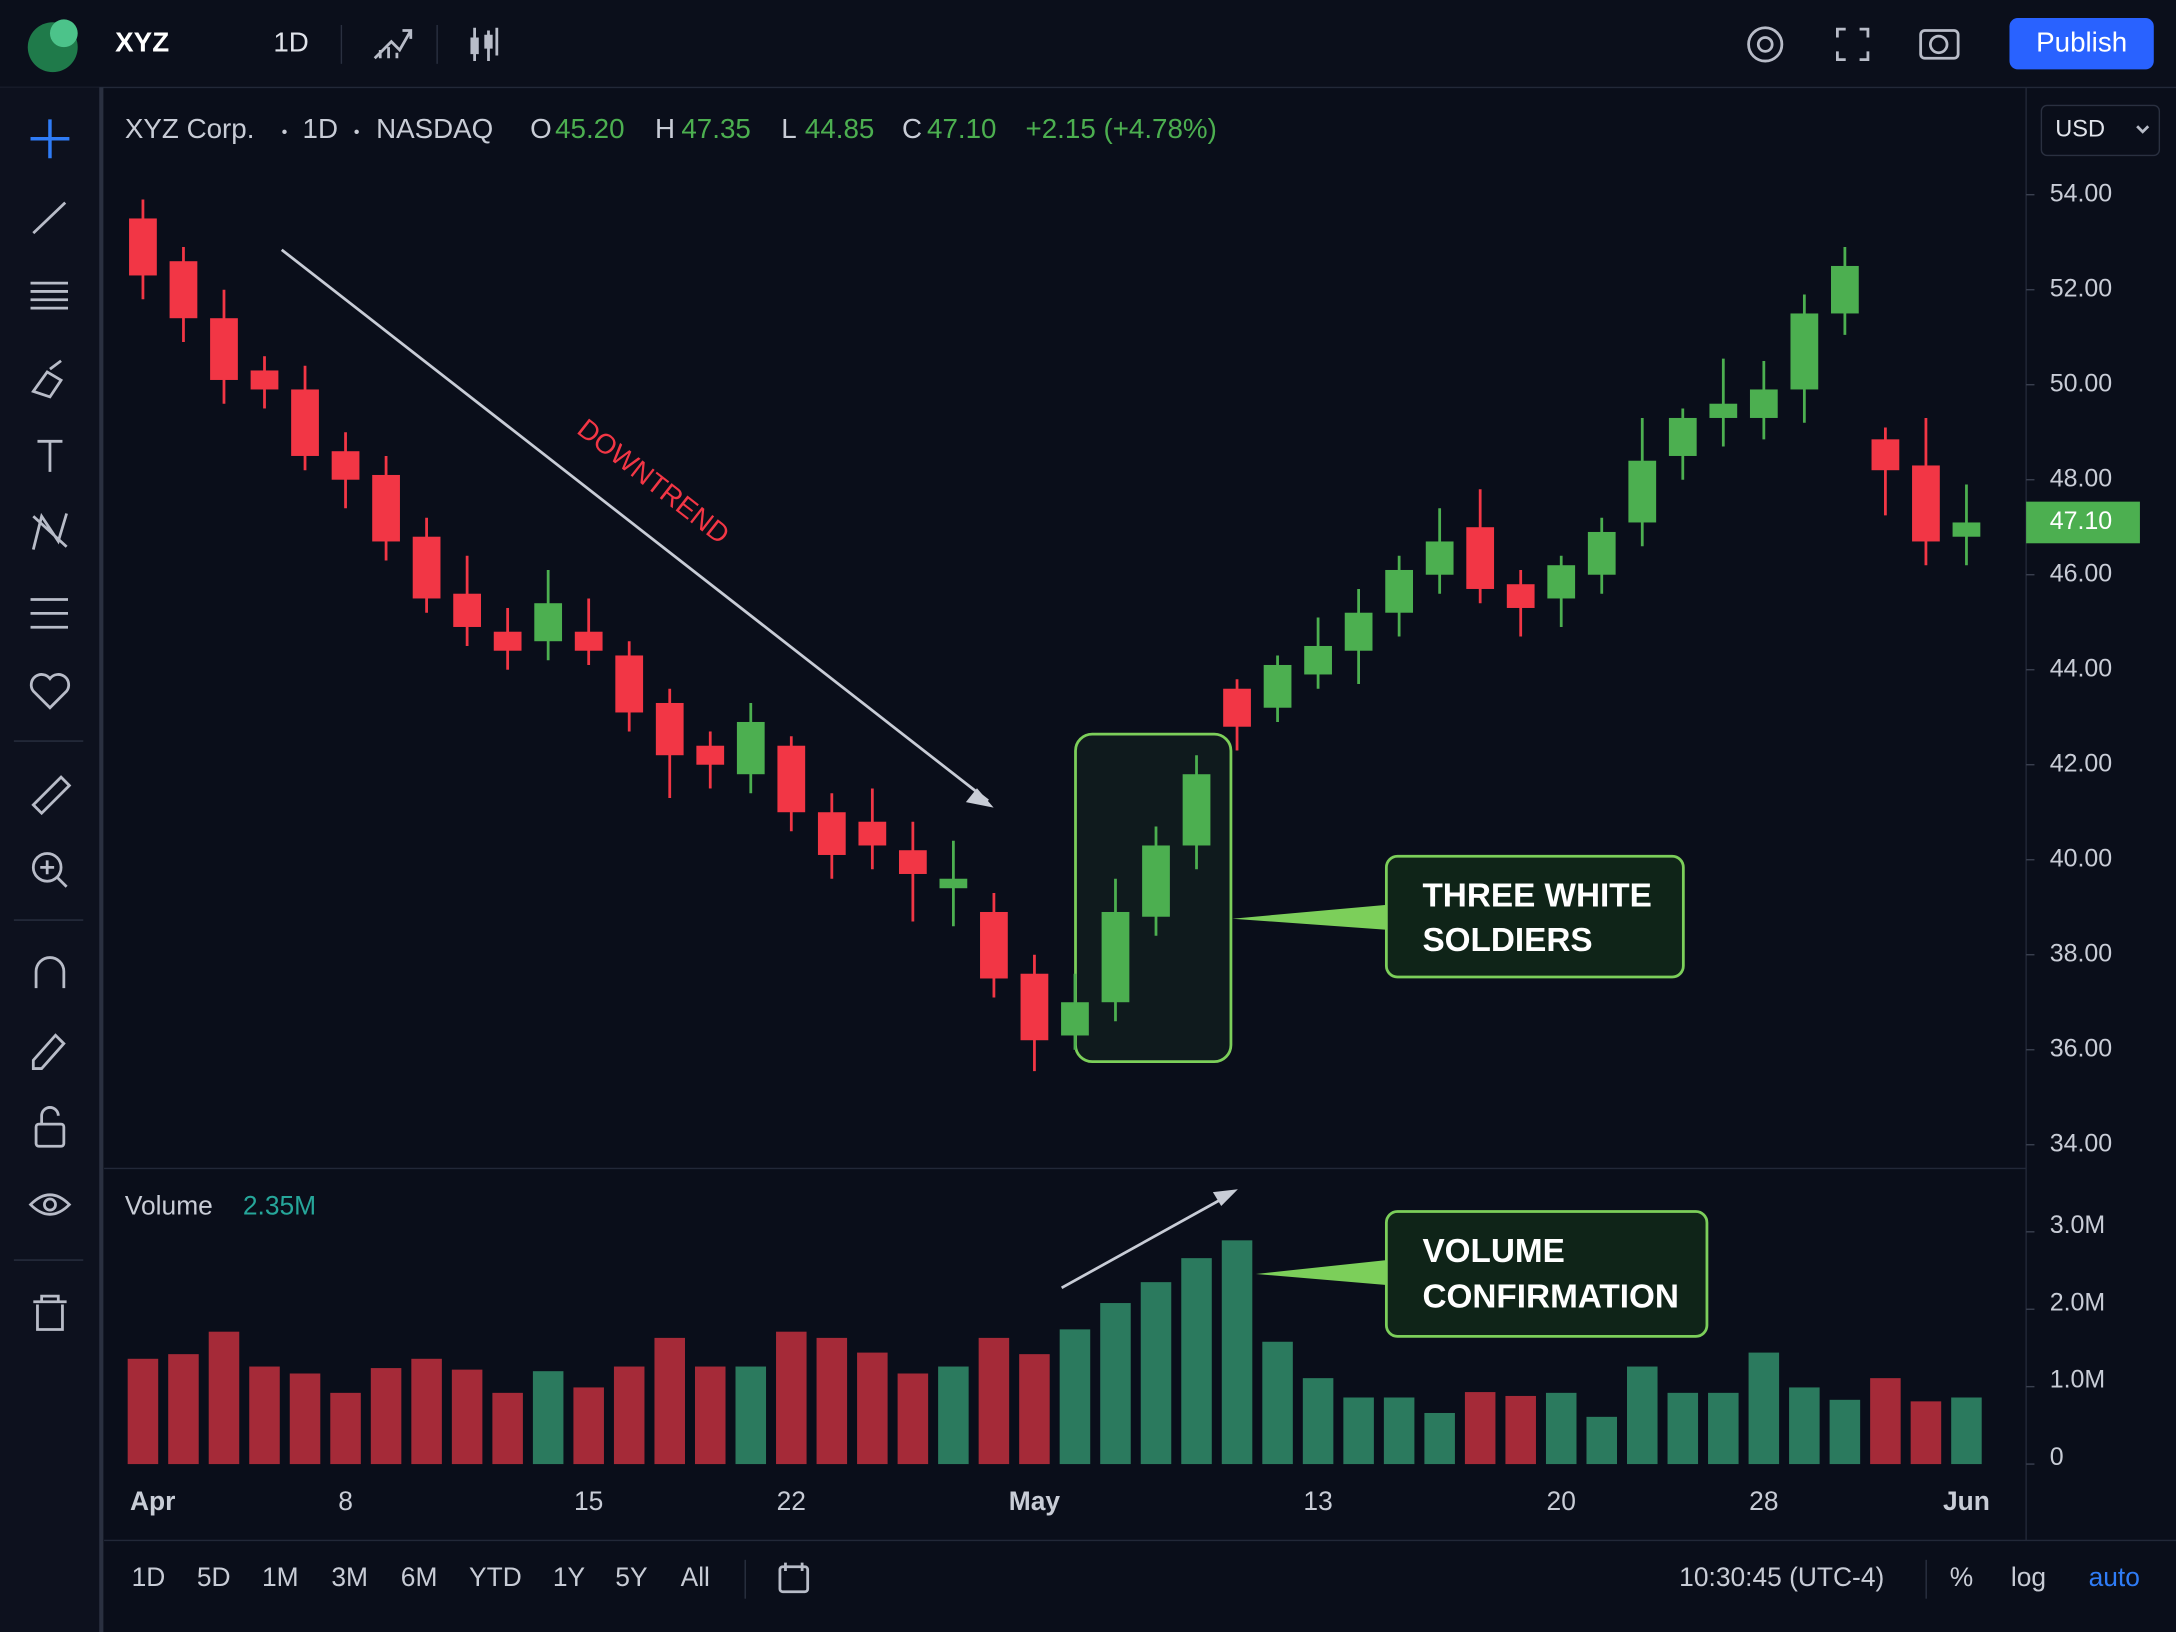 This screenshot has height=1632, width=2176. What do you see at coordinates (912, 128) in the screenshot?
I see `ohlc-key: C` at bounding box center [912, 128].